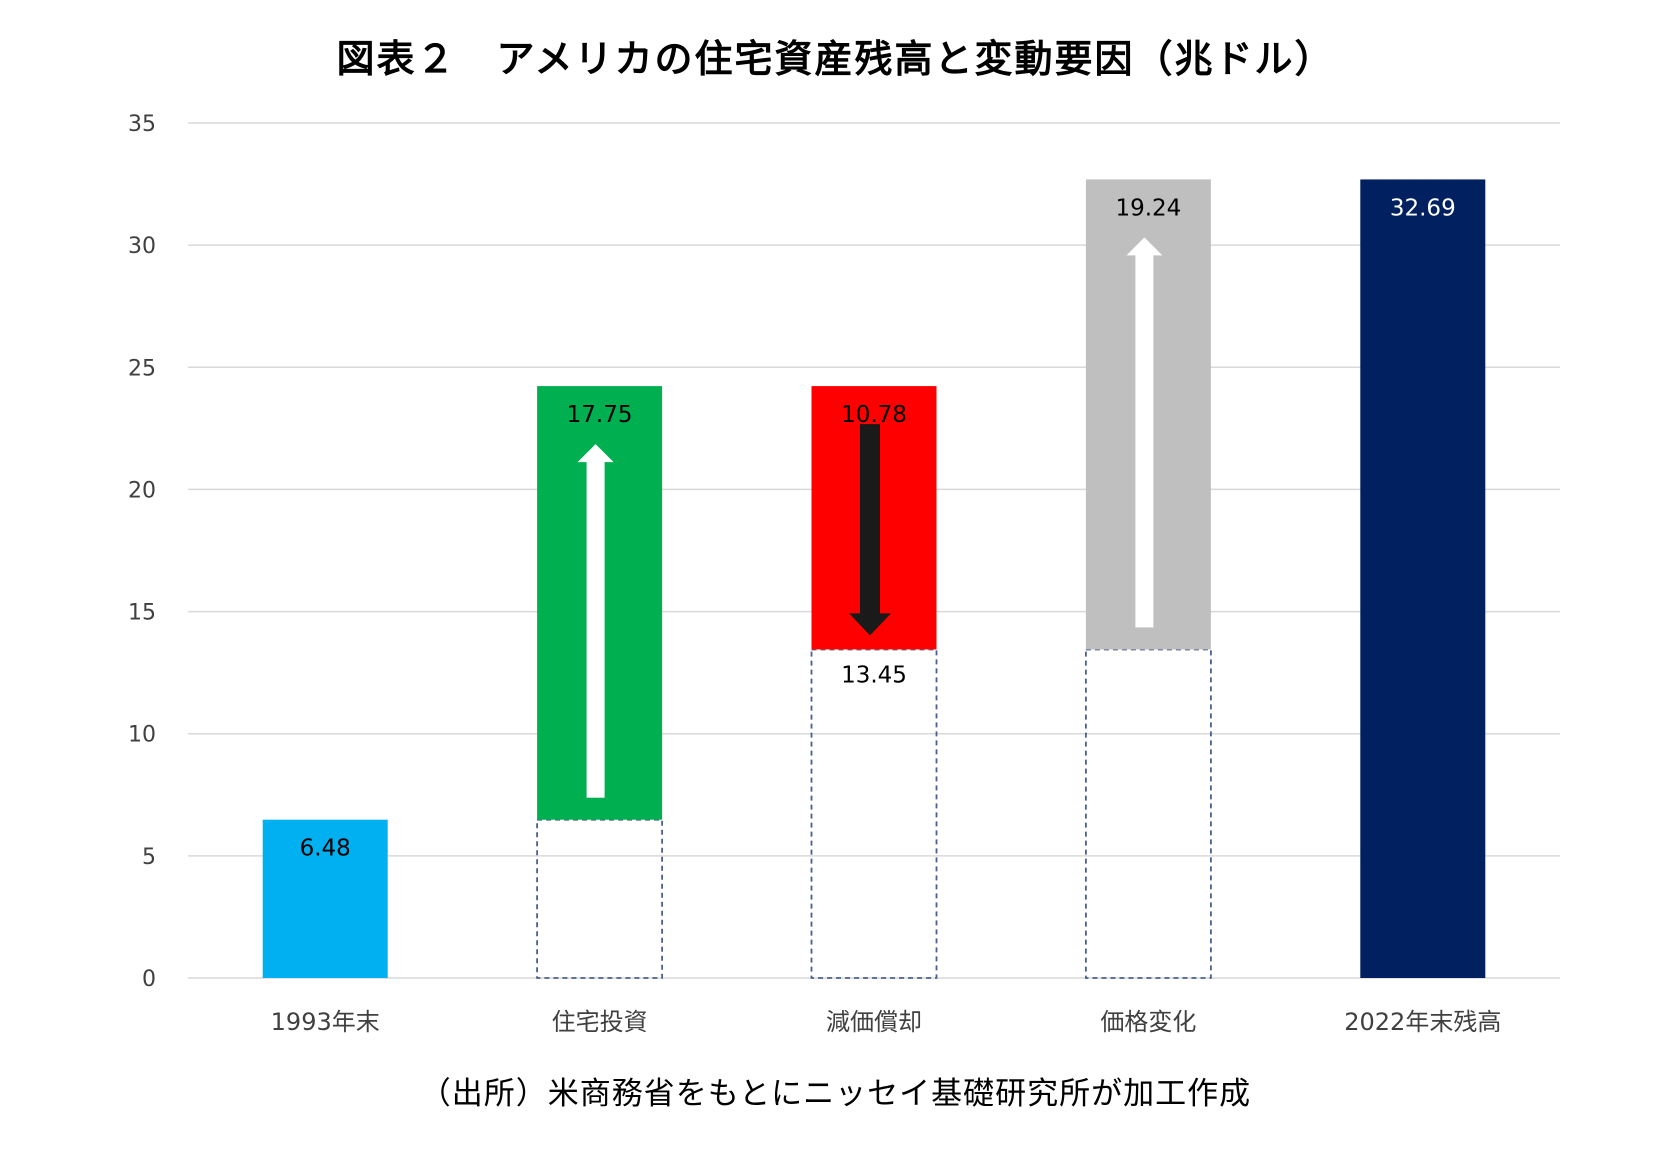 The image size is (1671, 1157). What do you see at coordinates (142, 552) in the screenshot?
I see `y-axis-tick-labels: 0 5 10 15 20 25 30 35` at bounding box center [142, 552].